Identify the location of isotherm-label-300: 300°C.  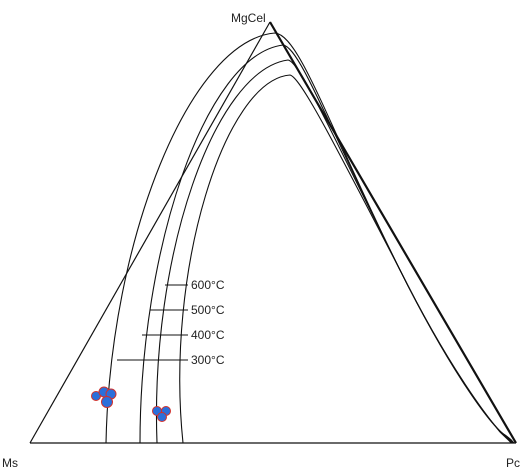
(208, 360).